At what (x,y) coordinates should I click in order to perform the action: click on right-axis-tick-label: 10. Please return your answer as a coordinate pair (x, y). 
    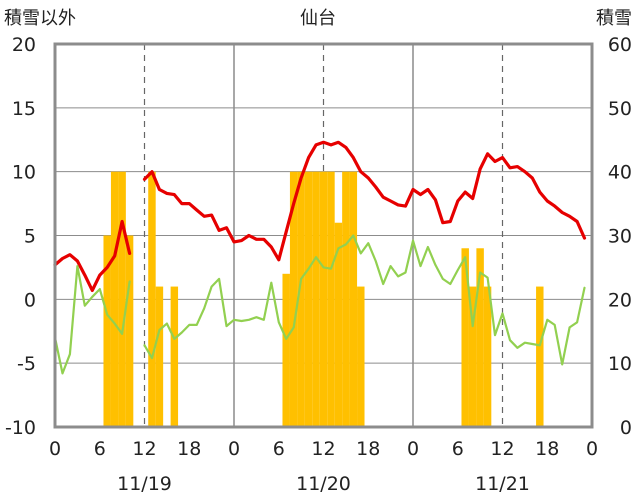
    Looking at the image, I should click on (620, 364).